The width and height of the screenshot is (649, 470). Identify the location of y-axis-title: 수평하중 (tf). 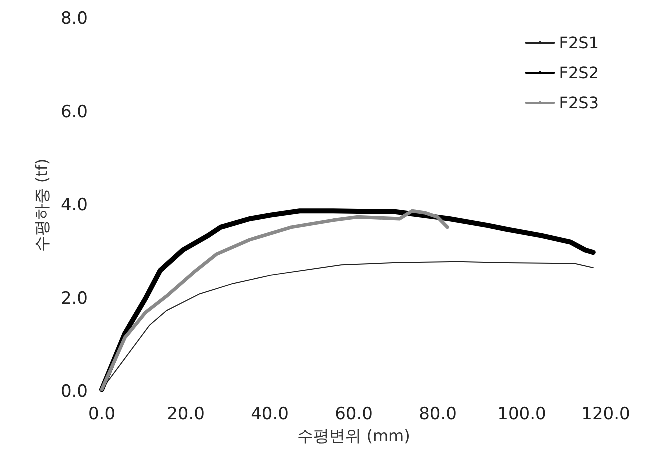
(42, 205).